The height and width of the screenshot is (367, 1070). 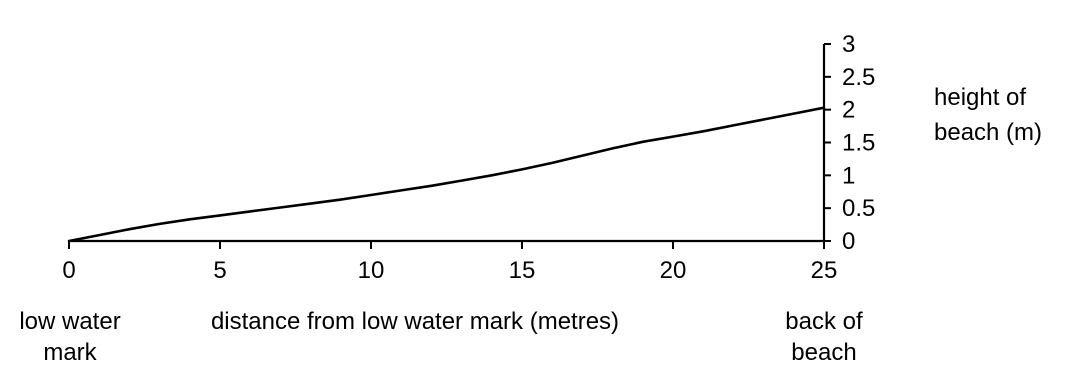 I want to click on x-tick-label: 25, so click(x=824, y=270).